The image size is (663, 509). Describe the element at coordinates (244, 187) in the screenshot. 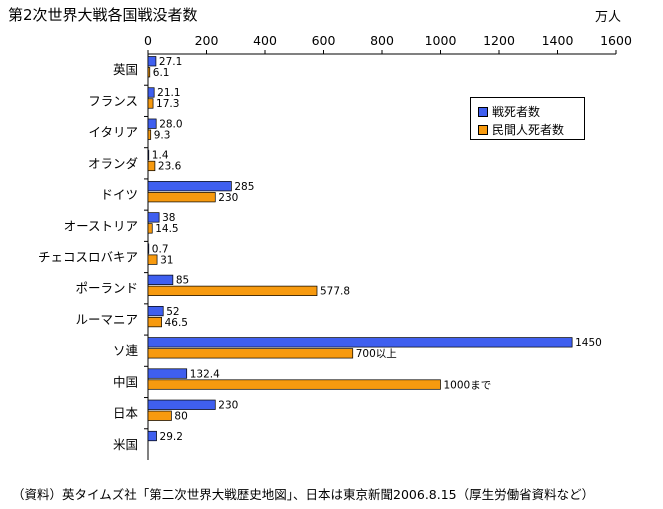

I see `data-label: 285` at that location.